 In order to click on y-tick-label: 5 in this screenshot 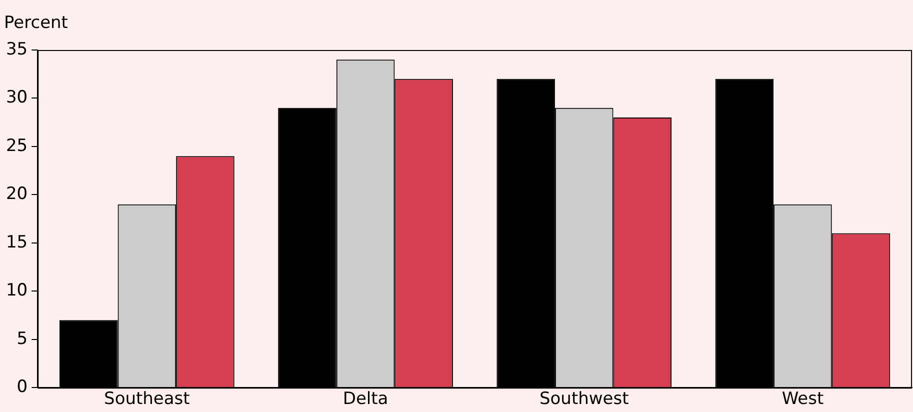, I will do `click(22, 338)`.